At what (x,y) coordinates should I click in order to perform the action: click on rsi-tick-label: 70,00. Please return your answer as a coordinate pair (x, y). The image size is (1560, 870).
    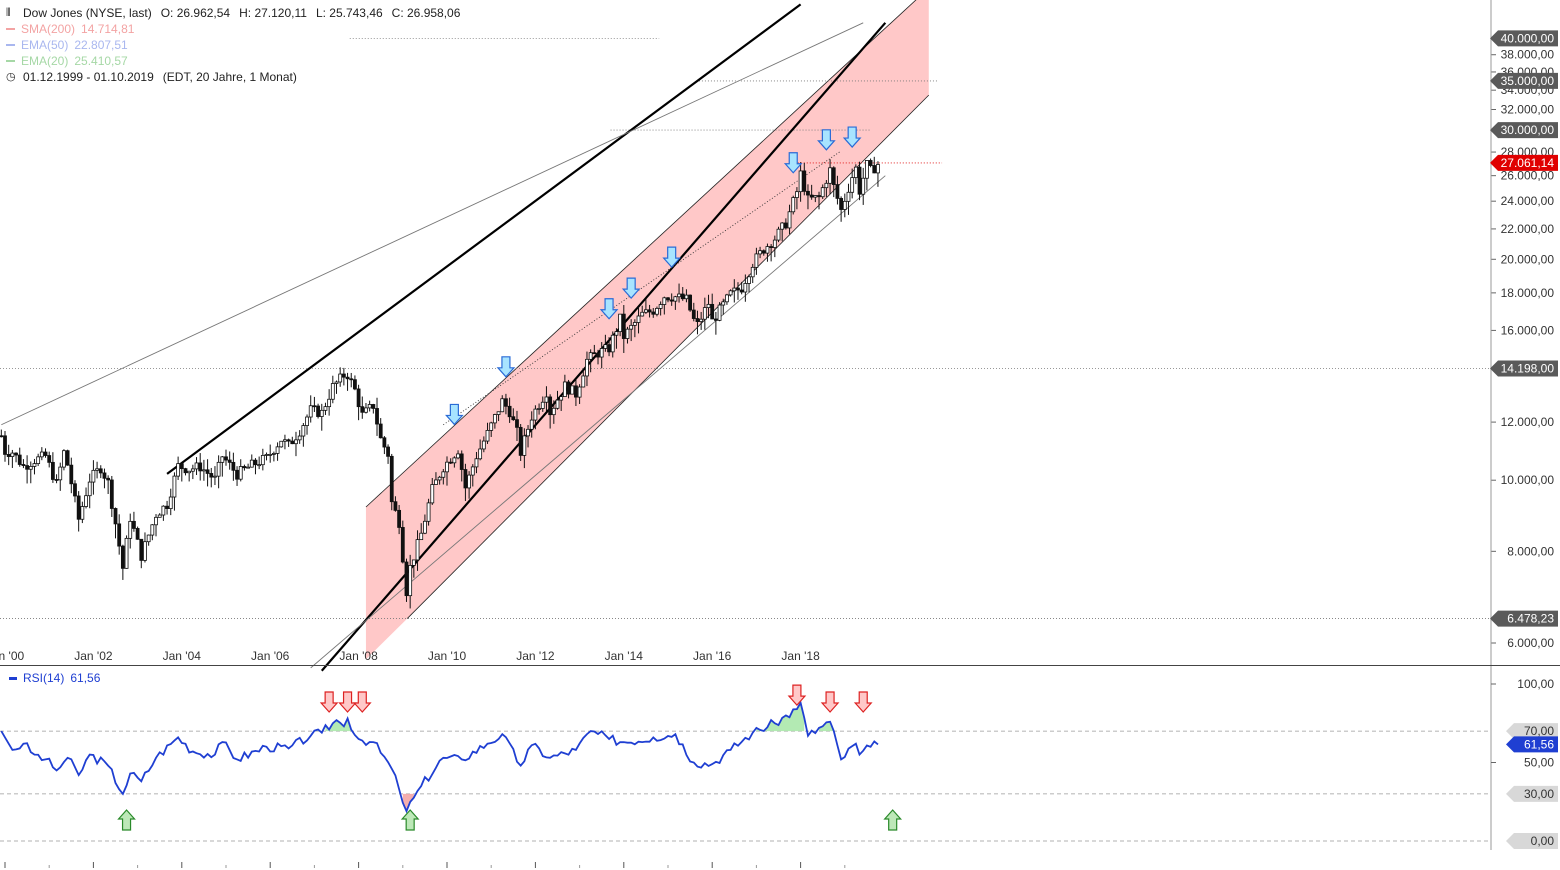
    Looking at the image, I should click on (1539, 731).